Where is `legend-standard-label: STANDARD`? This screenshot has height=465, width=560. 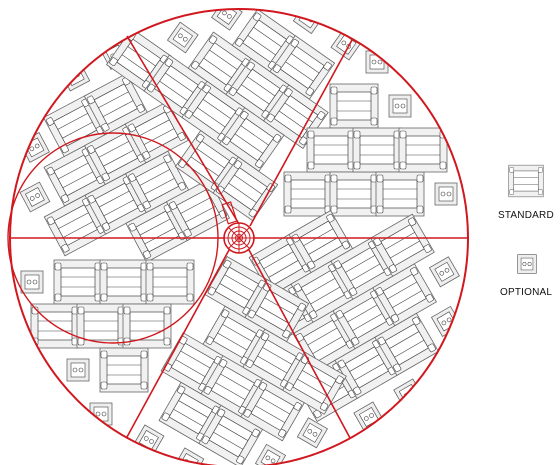
legend-standard-label: STANDARD is located at coordinates (526, 215).